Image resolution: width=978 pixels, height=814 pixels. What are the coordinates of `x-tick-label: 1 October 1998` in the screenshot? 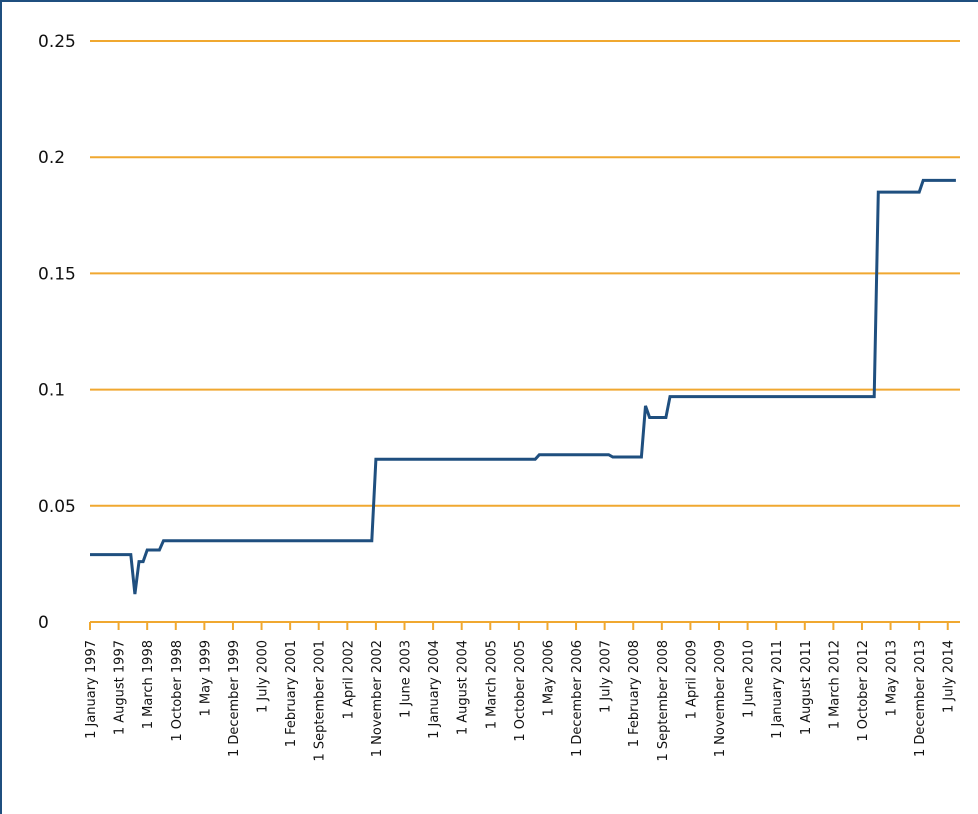 It's located at (177, 691).